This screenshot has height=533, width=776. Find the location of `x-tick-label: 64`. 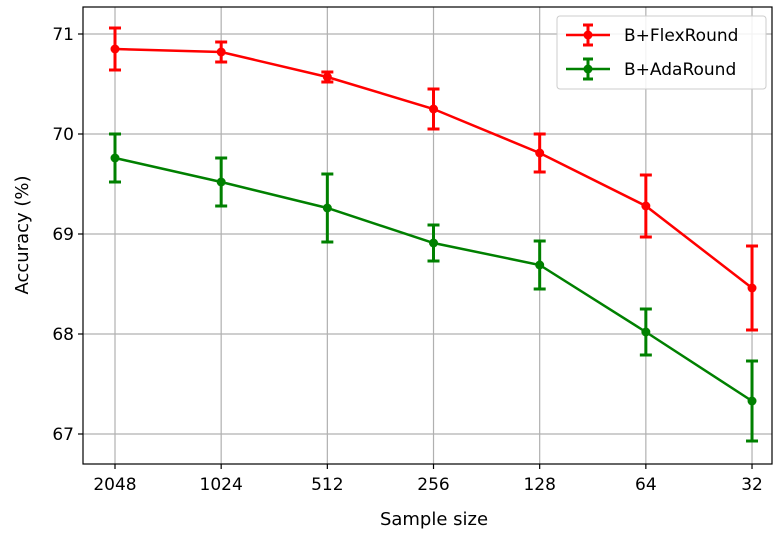

x-tick-label: 64 is located at coordinates (646, 485).